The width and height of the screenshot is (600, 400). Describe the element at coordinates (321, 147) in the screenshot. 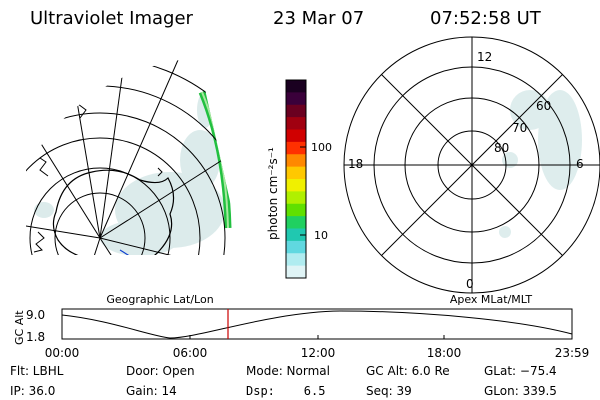

I see `colorbar-tick-100: 100` at that location.